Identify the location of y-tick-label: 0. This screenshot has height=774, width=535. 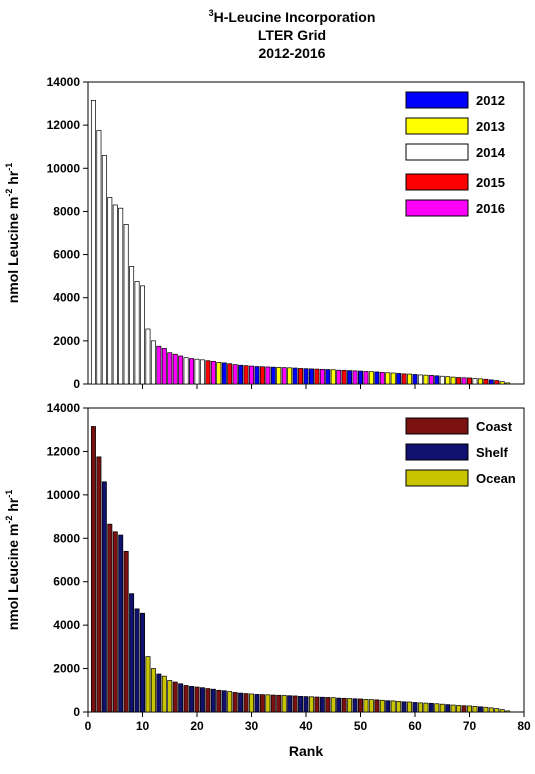
(76, 384).